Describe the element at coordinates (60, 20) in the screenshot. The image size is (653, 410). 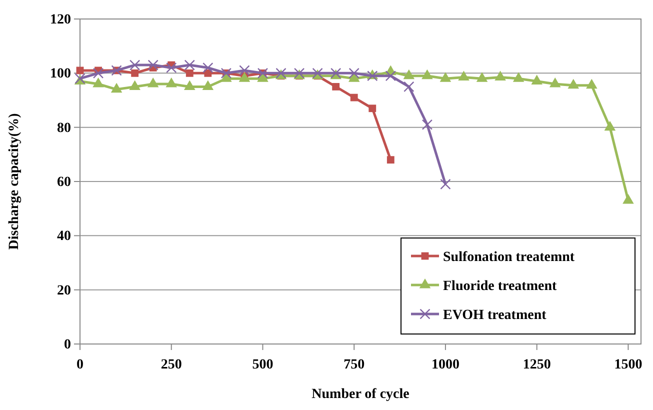
I see `y-tick-label: 120` at that location.